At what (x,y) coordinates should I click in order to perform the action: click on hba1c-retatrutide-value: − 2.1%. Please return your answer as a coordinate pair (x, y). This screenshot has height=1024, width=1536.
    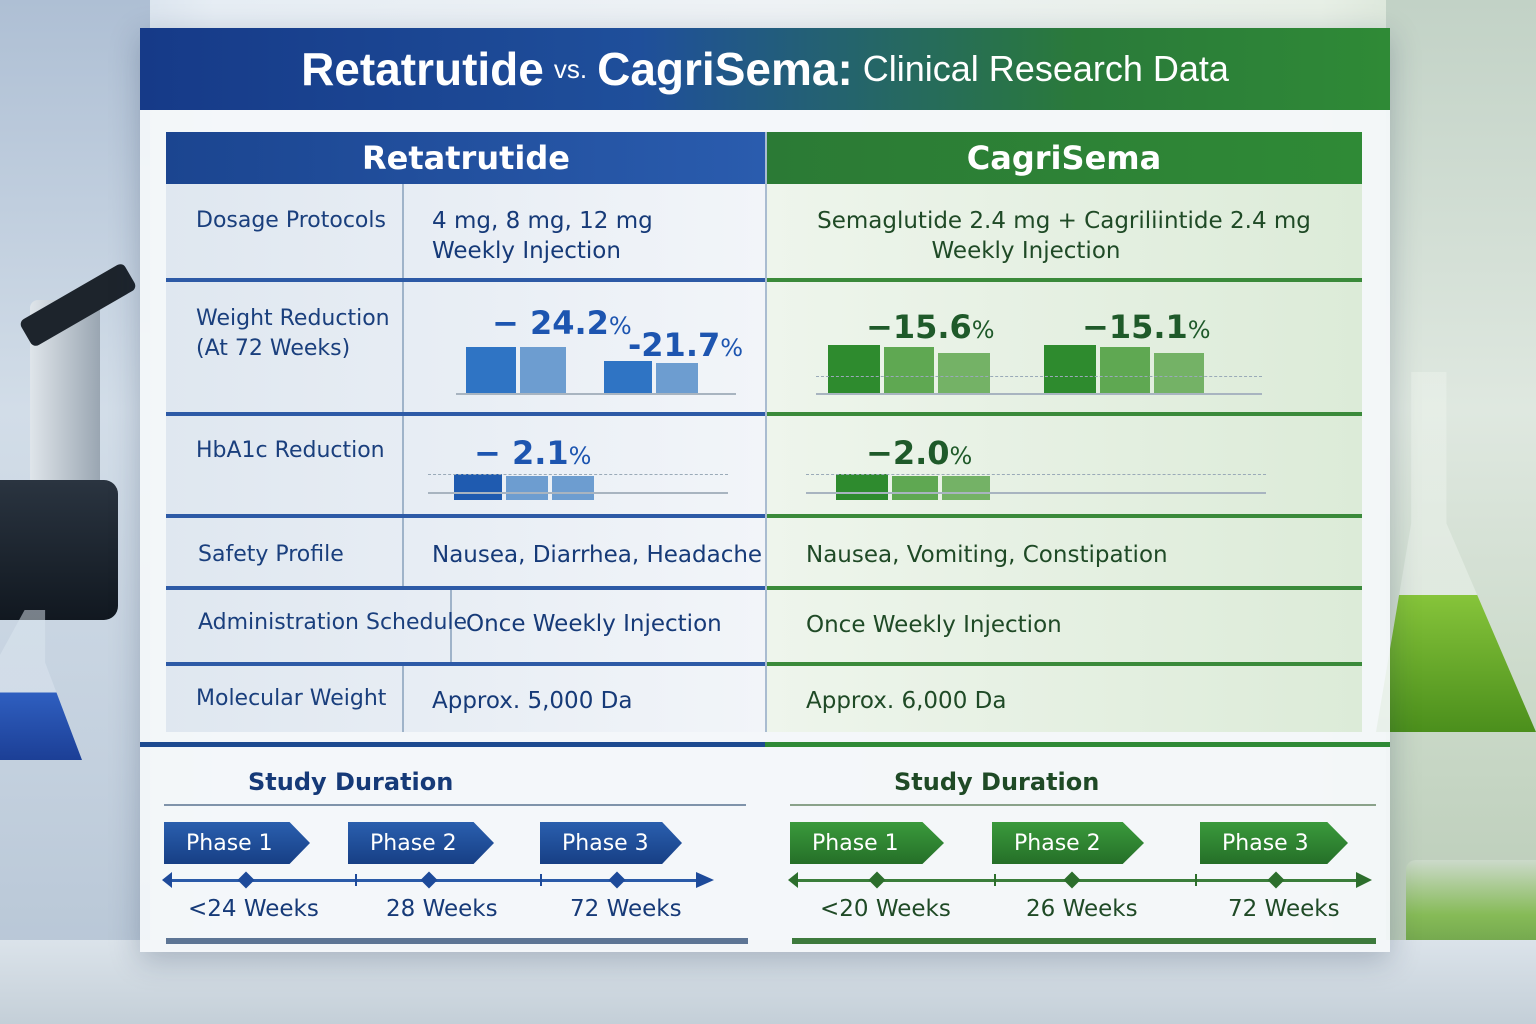
    Looking at the image, I should click on (533, 453).